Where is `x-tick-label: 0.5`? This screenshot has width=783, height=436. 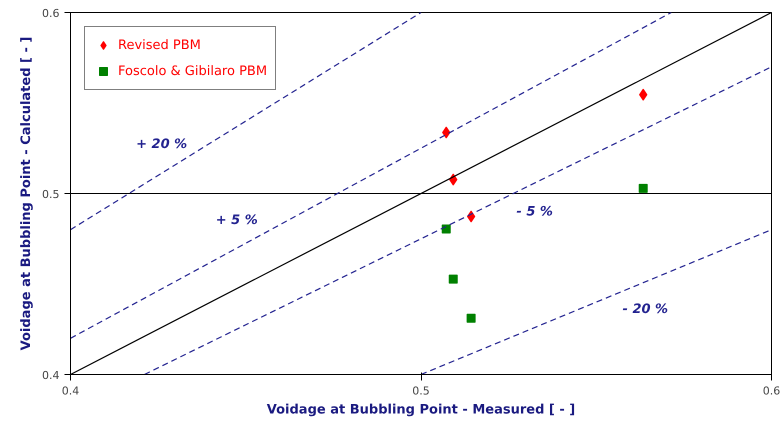 x-tick-label: 0.5 is located at coordinates (421, 391).